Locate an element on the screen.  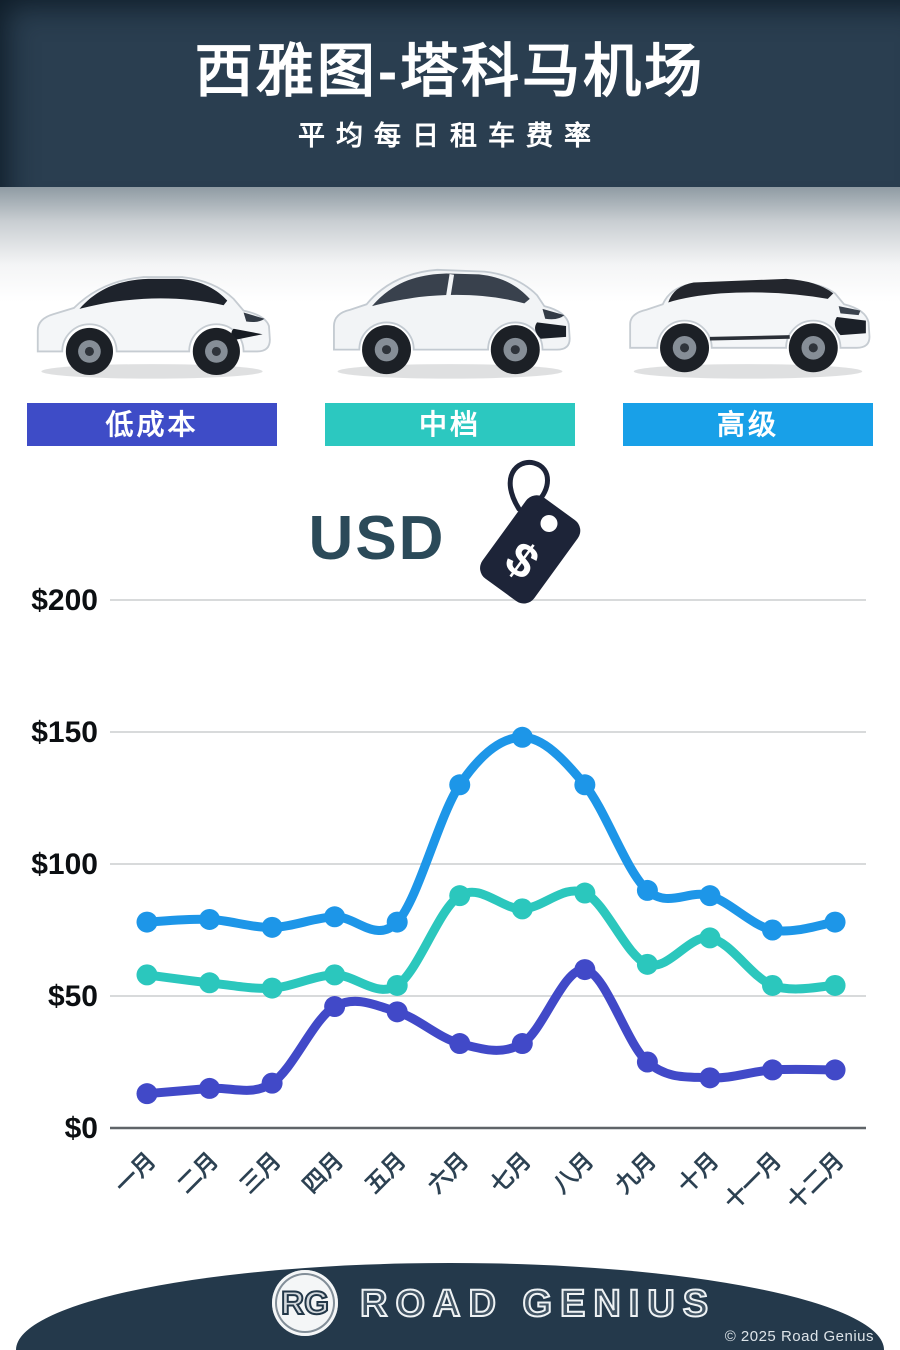
tag-shape: $ is located at coordinates (530, 549).